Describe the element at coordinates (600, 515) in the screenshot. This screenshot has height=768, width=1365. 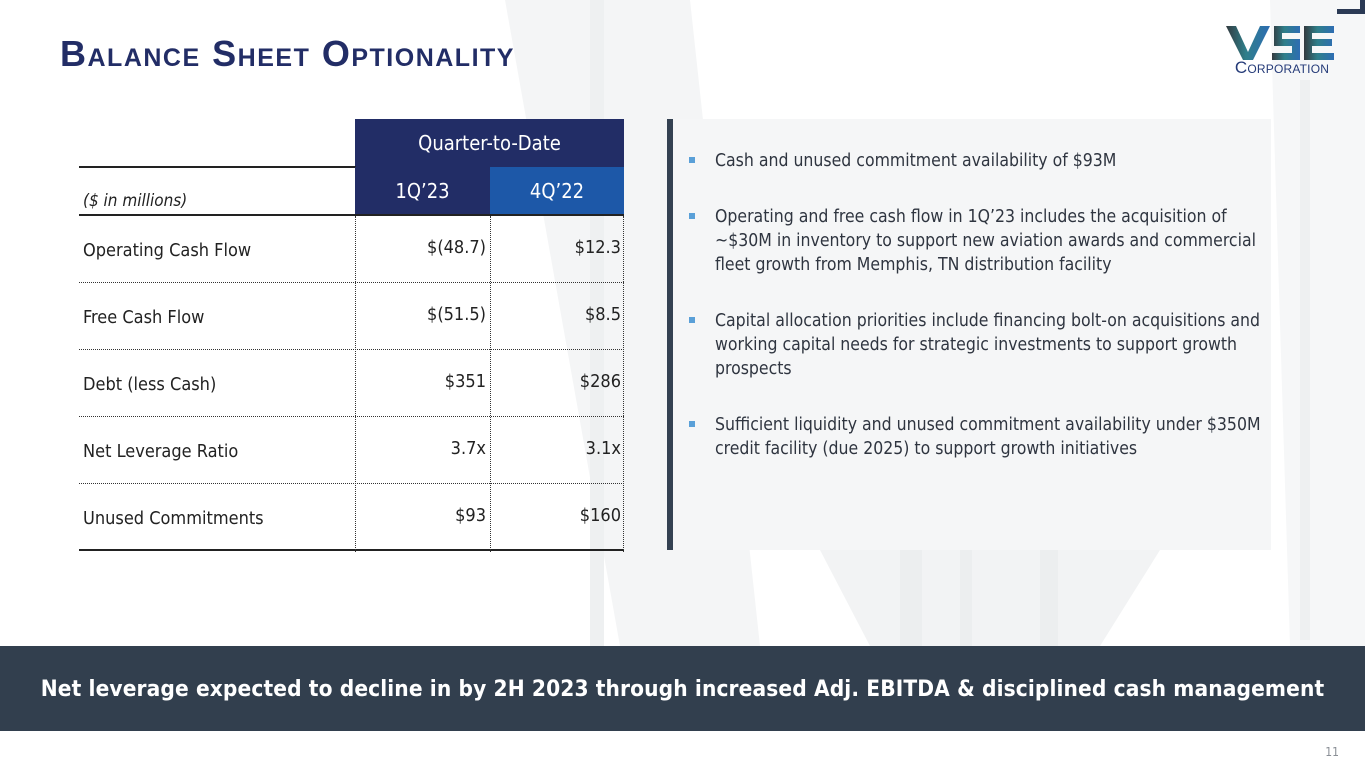
I see `cell-value: $160` at that location.